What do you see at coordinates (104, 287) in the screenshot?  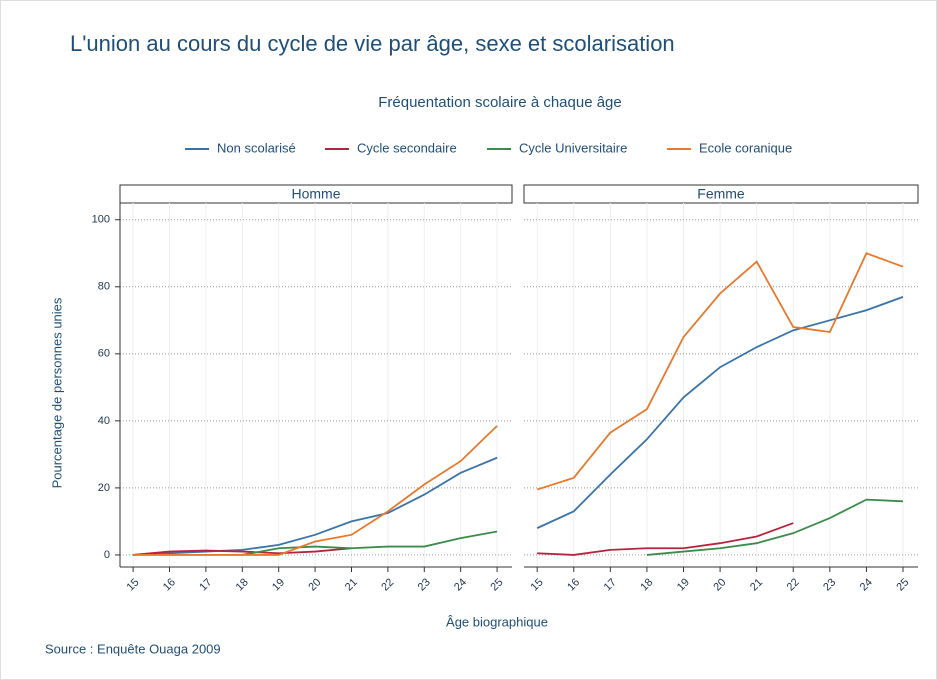 I see `y-tick-label: 80` at bounding box center [104, 287].